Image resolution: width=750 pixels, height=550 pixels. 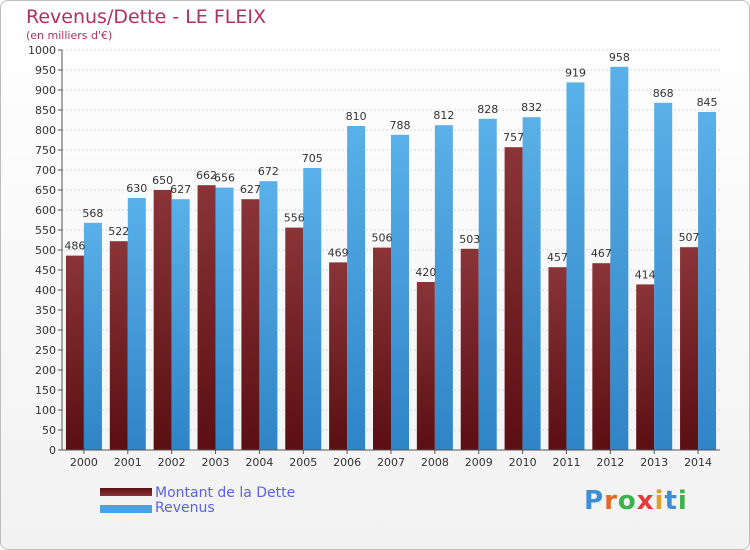 I want to click on y-tick-label: 650, so click(x=45, y=190).